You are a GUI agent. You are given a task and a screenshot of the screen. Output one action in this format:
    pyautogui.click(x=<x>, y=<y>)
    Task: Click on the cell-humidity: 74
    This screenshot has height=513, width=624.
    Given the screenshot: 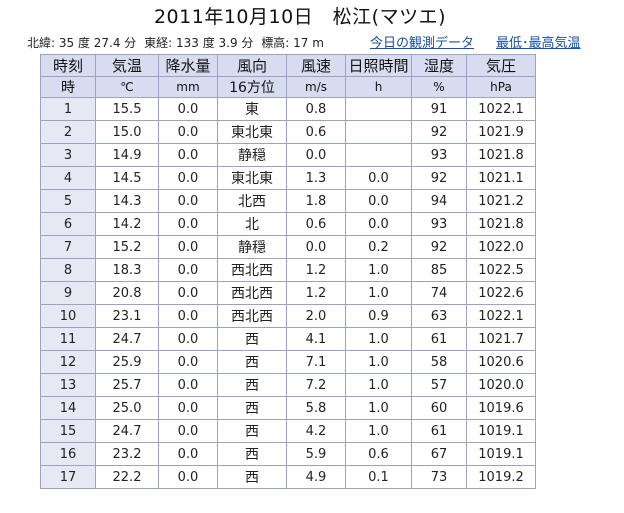 What is the action you would take?
    pyautogui.click(x=439, y=293)
    